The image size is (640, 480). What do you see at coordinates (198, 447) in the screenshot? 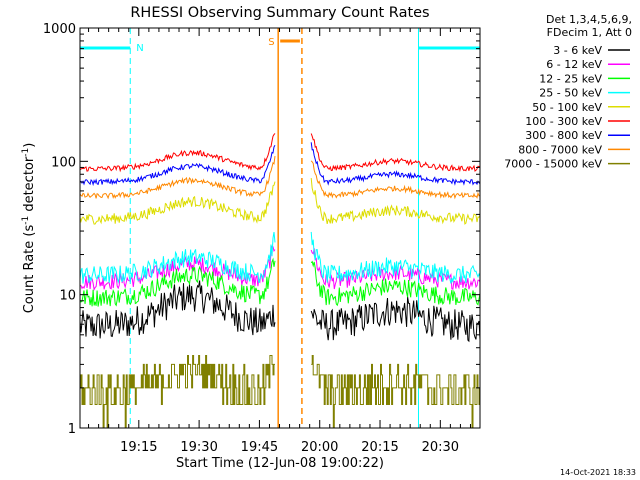
I see `x-tick-label: 19:30` at bounding box center [198, 447].